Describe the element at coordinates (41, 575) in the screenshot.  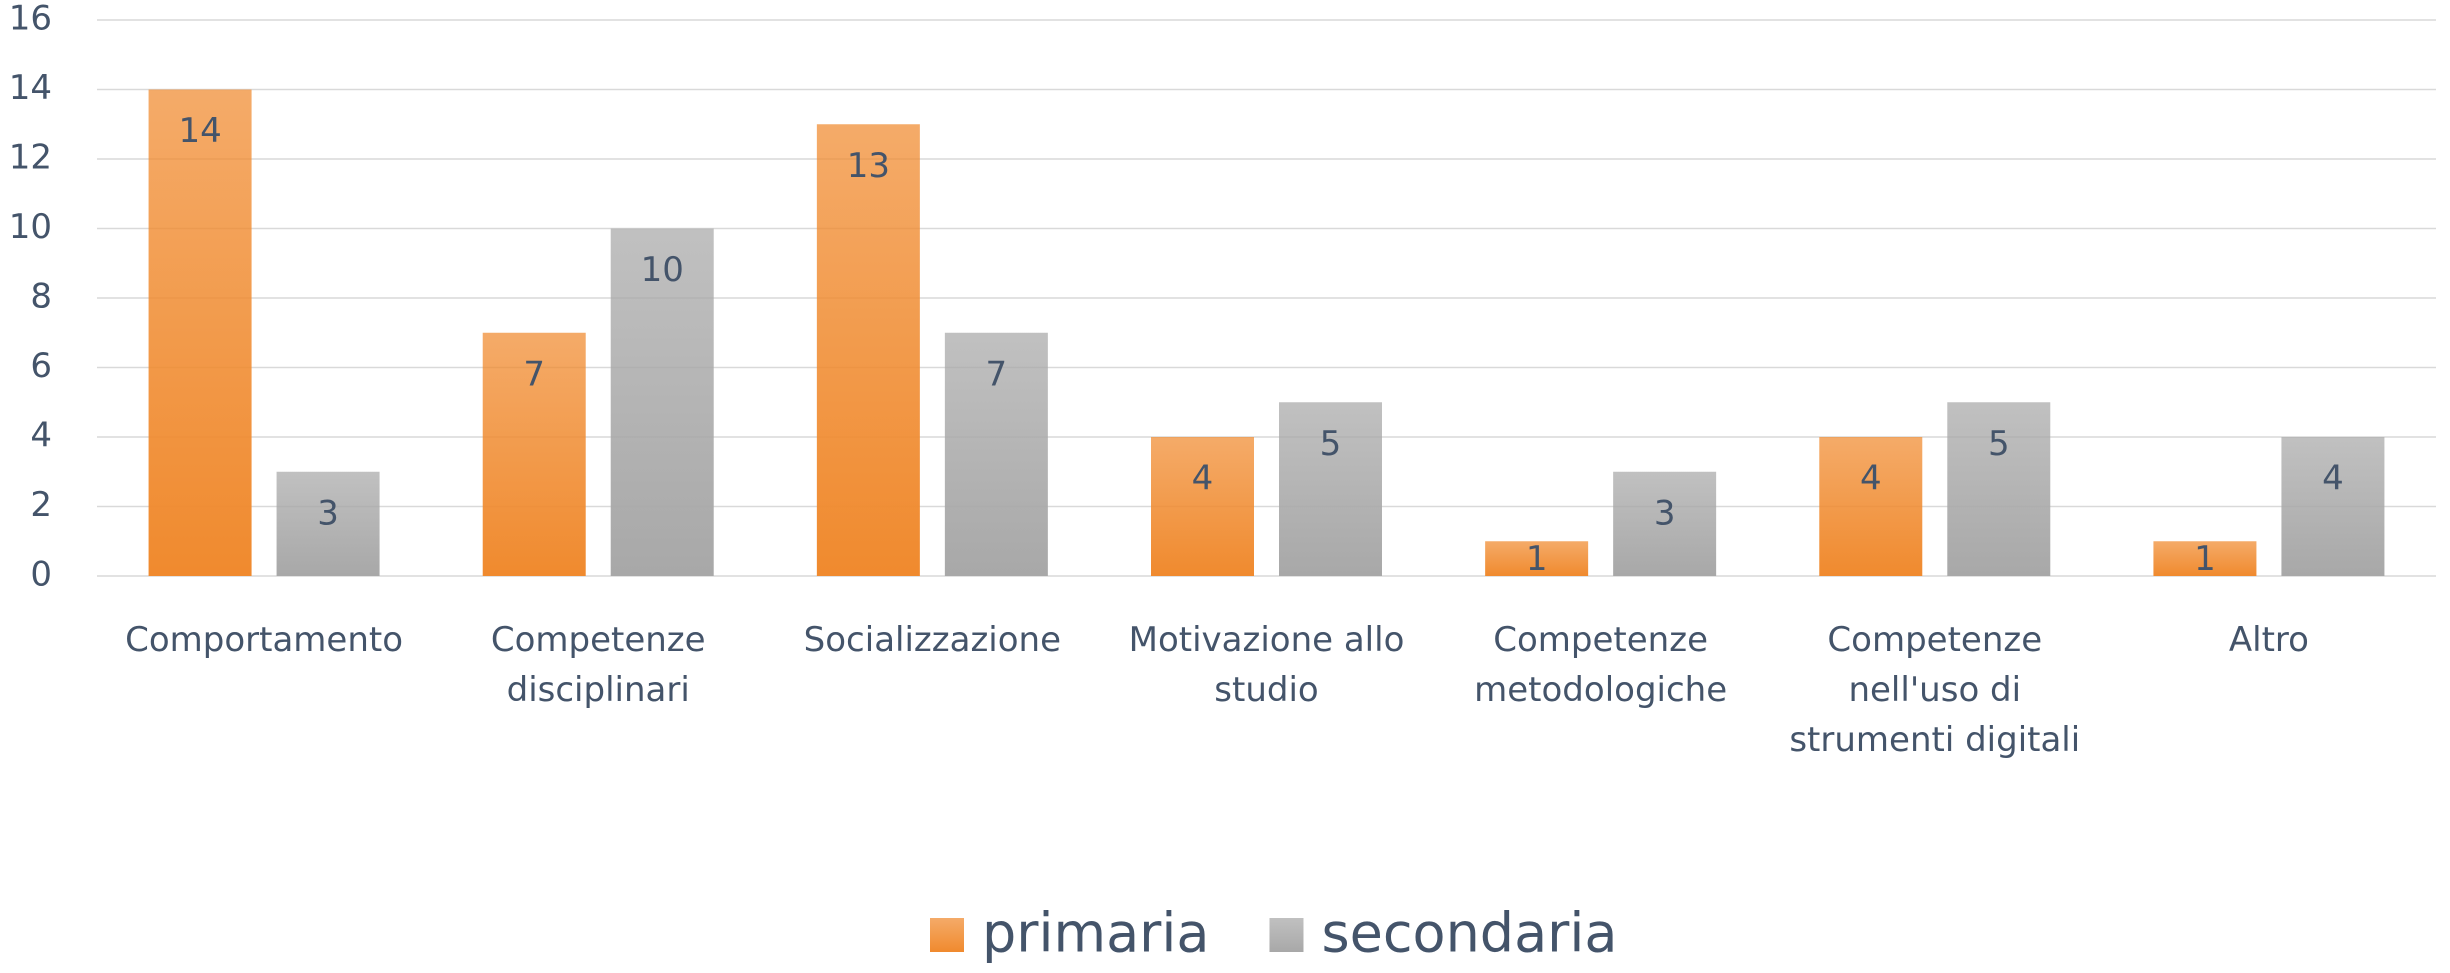
I see `y-tick-label: 0` at that location.